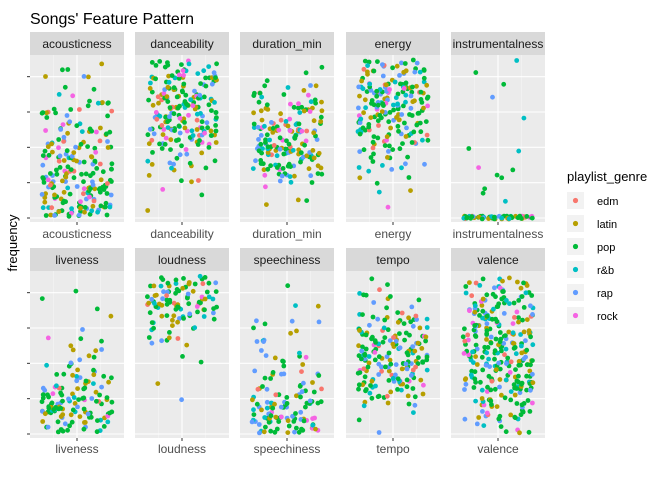 The image size is (672, 480). Describe the element at coordinates (607, 246) in the screenshot. I see `legend: playlist_genre edm latin pop r&b rap rock` at that location.